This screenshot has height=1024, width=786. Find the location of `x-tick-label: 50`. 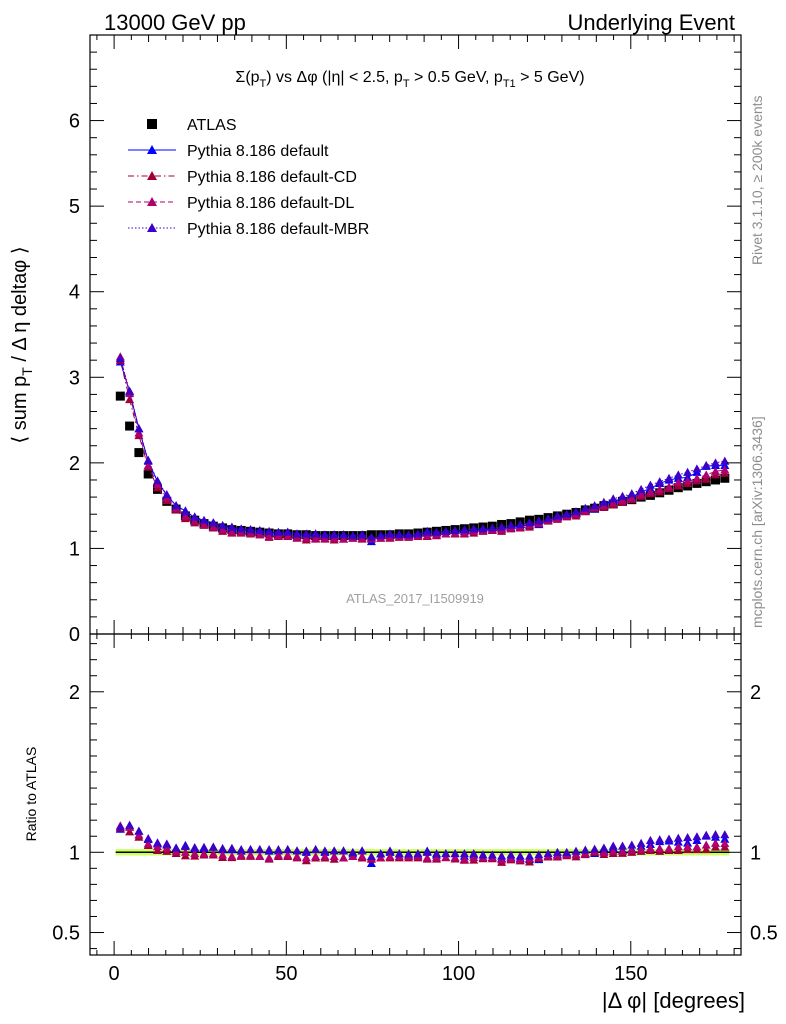

x-tick-label: 50 is located at coordinates (286, 974).